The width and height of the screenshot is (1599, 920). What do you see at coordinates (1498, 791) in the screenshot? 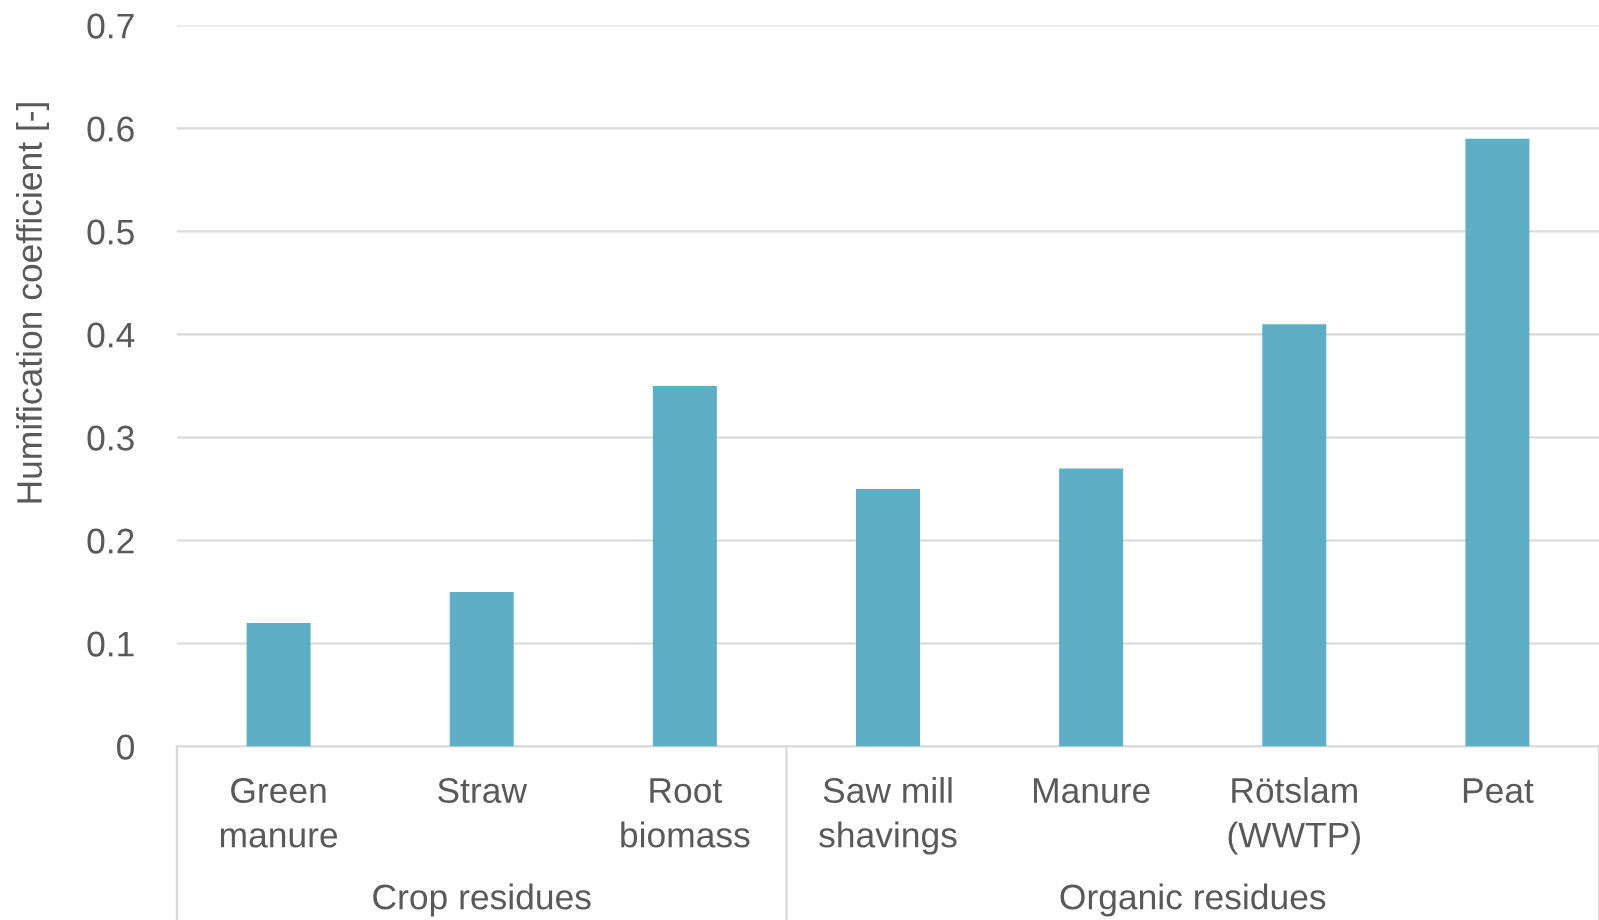
I see `x-tick-label: Peat` at bounding box center [1498, 791].